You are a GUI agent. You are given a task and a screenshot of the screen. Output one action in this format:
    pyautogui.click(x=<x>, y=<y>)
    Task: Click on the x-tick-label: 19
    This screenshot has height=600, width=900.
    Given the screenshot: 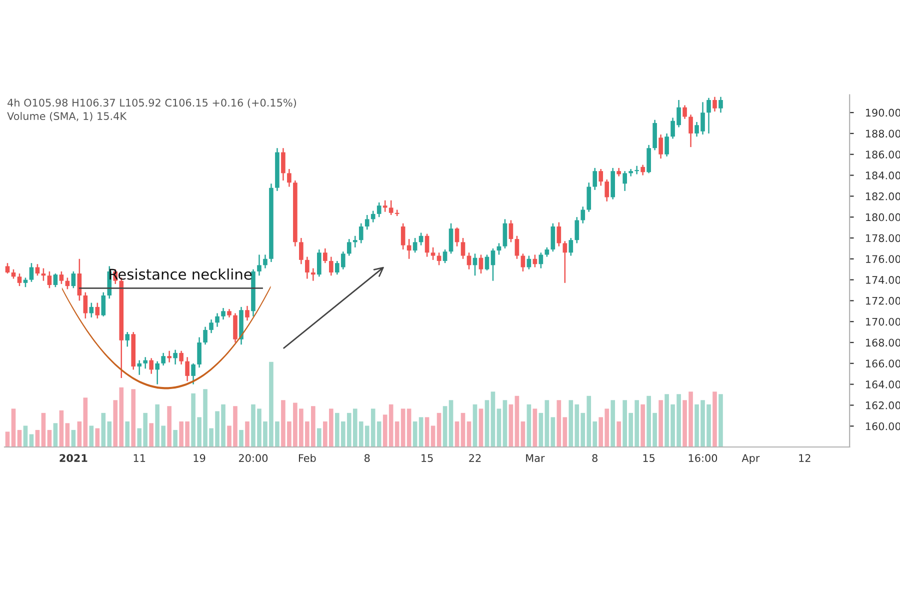 What is the action you would take?
    pyautogui.click(x=200, y=458)
    